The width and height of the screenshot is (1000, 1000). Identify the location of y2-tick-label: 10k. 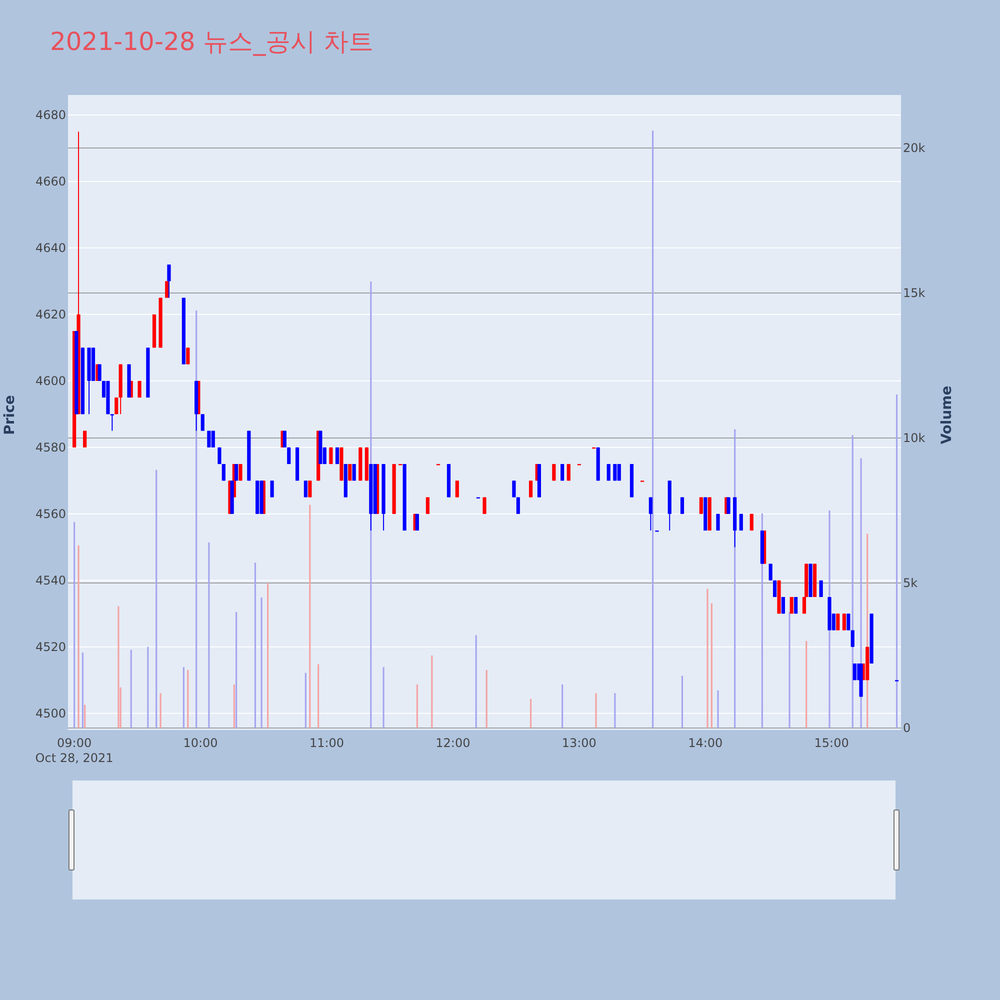
(914, 438).